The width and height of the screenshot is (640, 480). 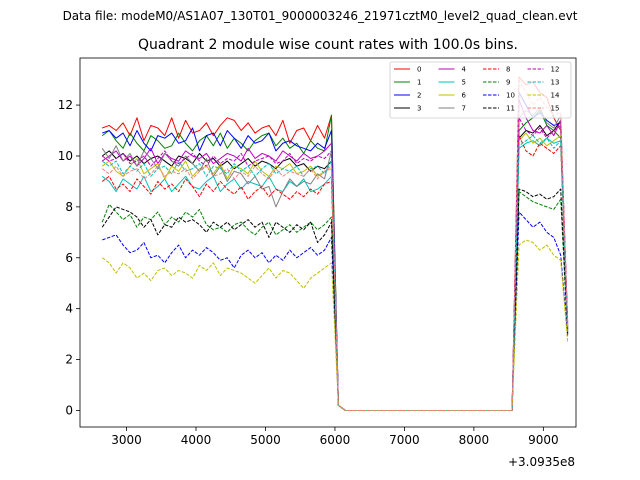 What do you see at coordinates (265, 440) in the screenshot?
I see `x-tick-label: 5000` at bounding box center [265, 440].